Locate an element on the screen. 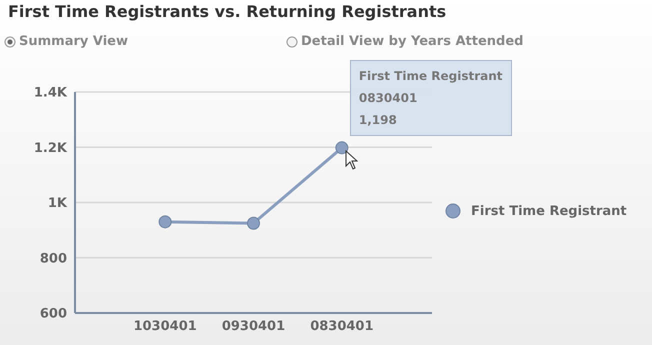 This screenshot has width=652, height=345. y-tick-label: 600 is located at coordinates (53, 314).